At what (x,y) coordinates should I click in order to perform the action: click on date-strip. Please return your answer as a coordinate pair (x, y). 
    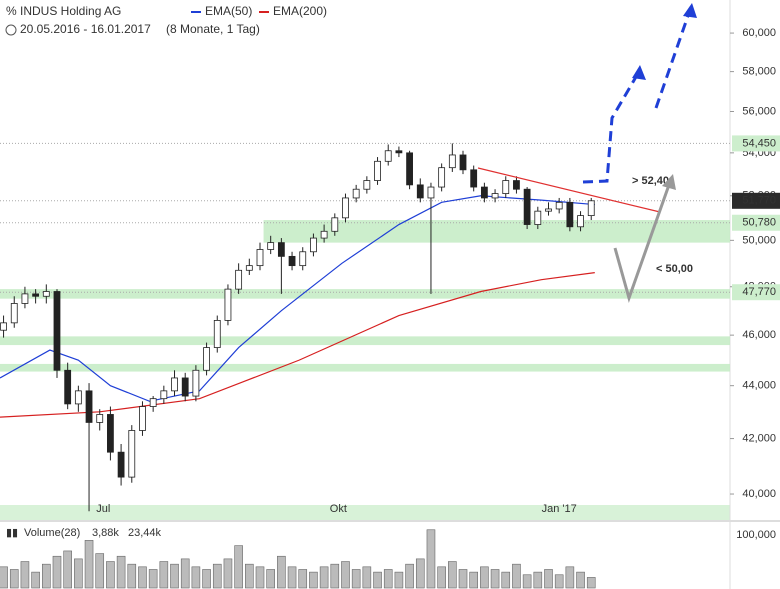
    Looking at the image, I should click on (365, 512).